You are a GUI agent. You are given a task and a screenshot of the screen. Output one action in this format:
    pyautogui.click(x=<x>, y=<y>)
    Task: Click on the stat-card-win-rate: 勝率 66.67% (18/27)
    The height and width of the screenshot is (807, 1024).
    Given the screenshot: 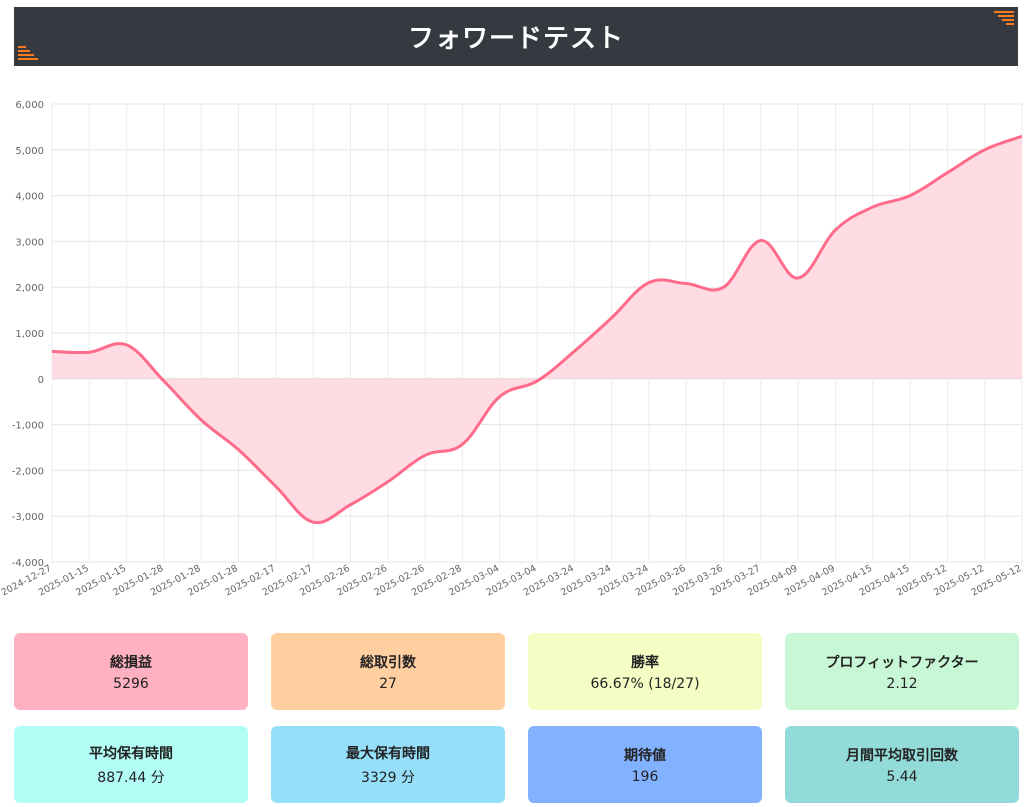 What is the action you would take?
    pyautogui.click(x=645, y=671)
    